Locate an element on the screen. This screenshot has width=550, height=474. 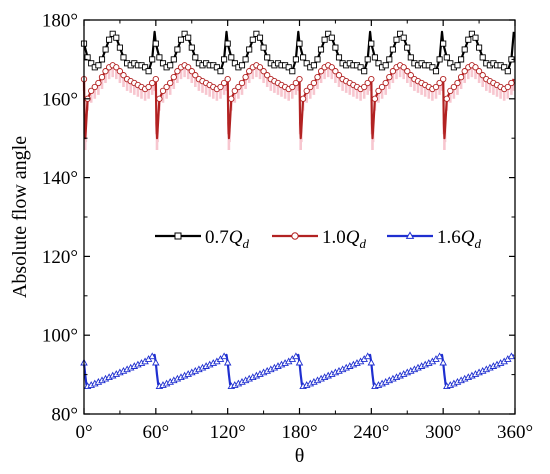
x-tick-label: 0° is located at coordinates (83, 432).